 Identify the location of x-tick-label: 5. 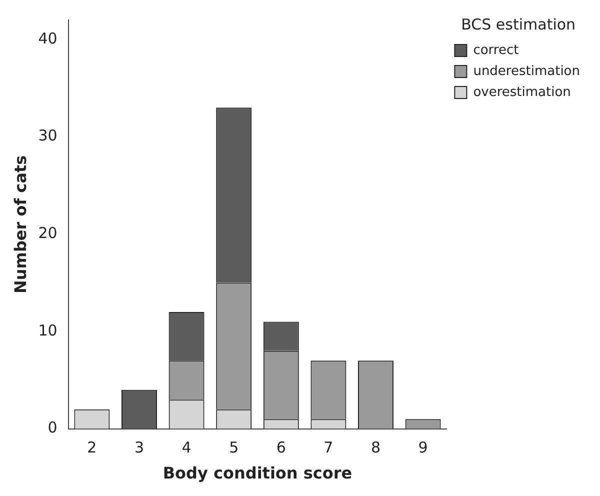
(234, 447).